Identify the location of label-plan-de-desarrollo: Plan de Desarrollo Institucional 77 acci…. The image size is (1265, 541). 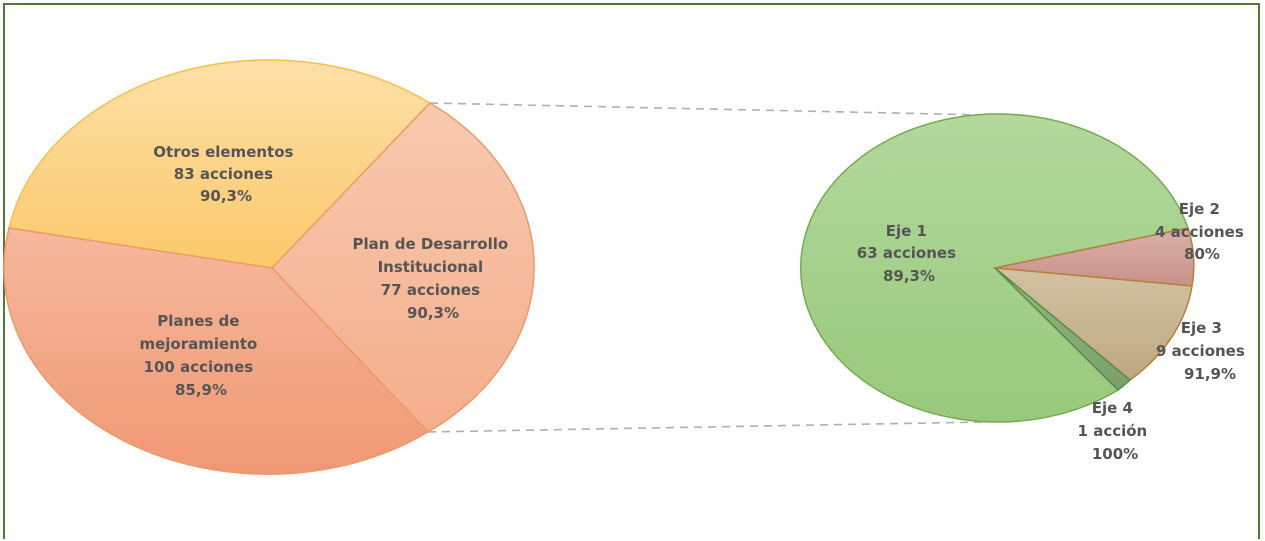
(433, 278).